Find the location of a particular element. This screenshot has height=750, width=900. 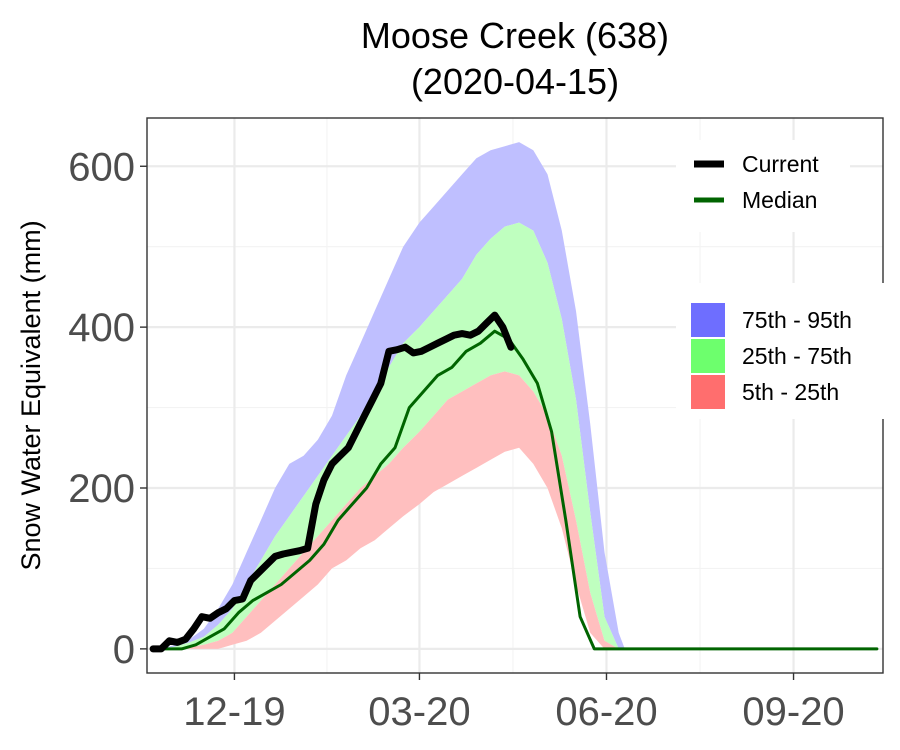

legend-series: Current Median is located at coordinates (763, 186).